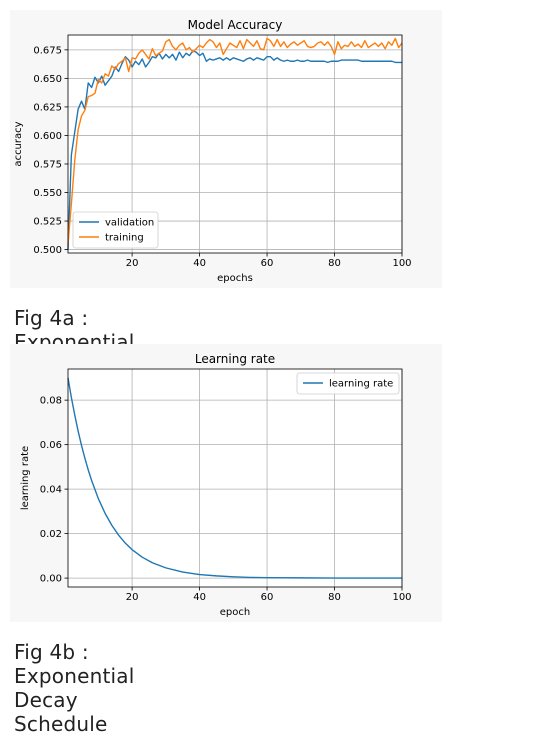 This screenshot has height=736, width=536. I want to click on y-tick-label: 0.02, so click(51, 534).